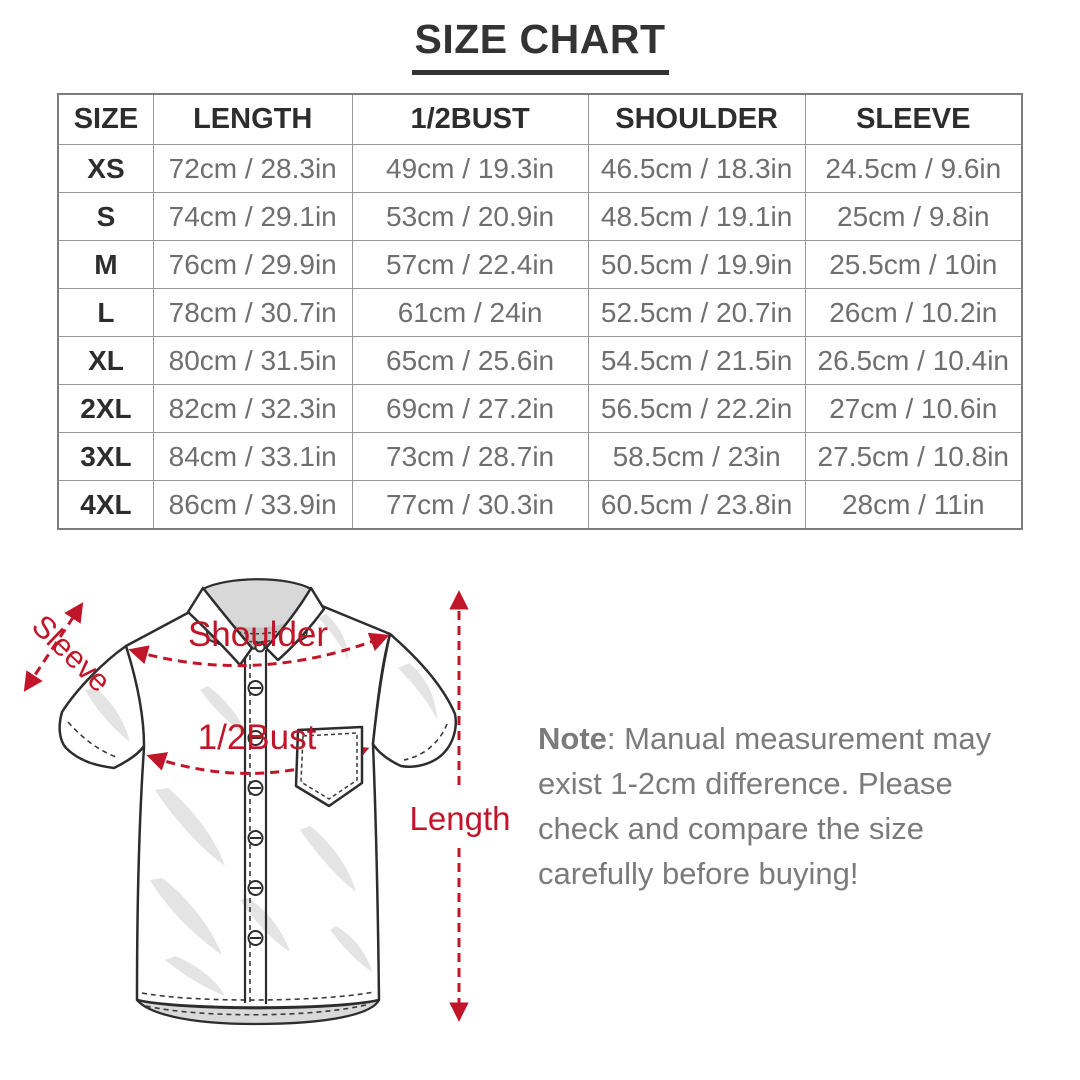 The width and height of the screenshot is (1080, 1080). I want to click on col-header-shoulder: SHOULDER, so click(696, 119).